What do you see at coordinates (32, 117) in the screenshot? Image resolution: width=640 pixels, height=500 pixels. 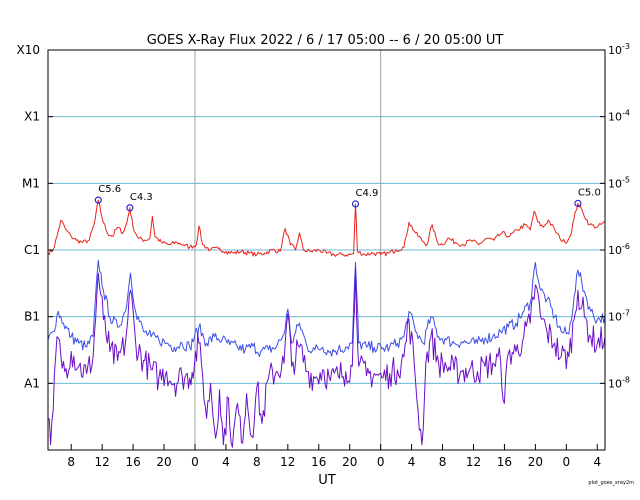 I see `flare-class-label: X1` at bounding box center [32, 117].